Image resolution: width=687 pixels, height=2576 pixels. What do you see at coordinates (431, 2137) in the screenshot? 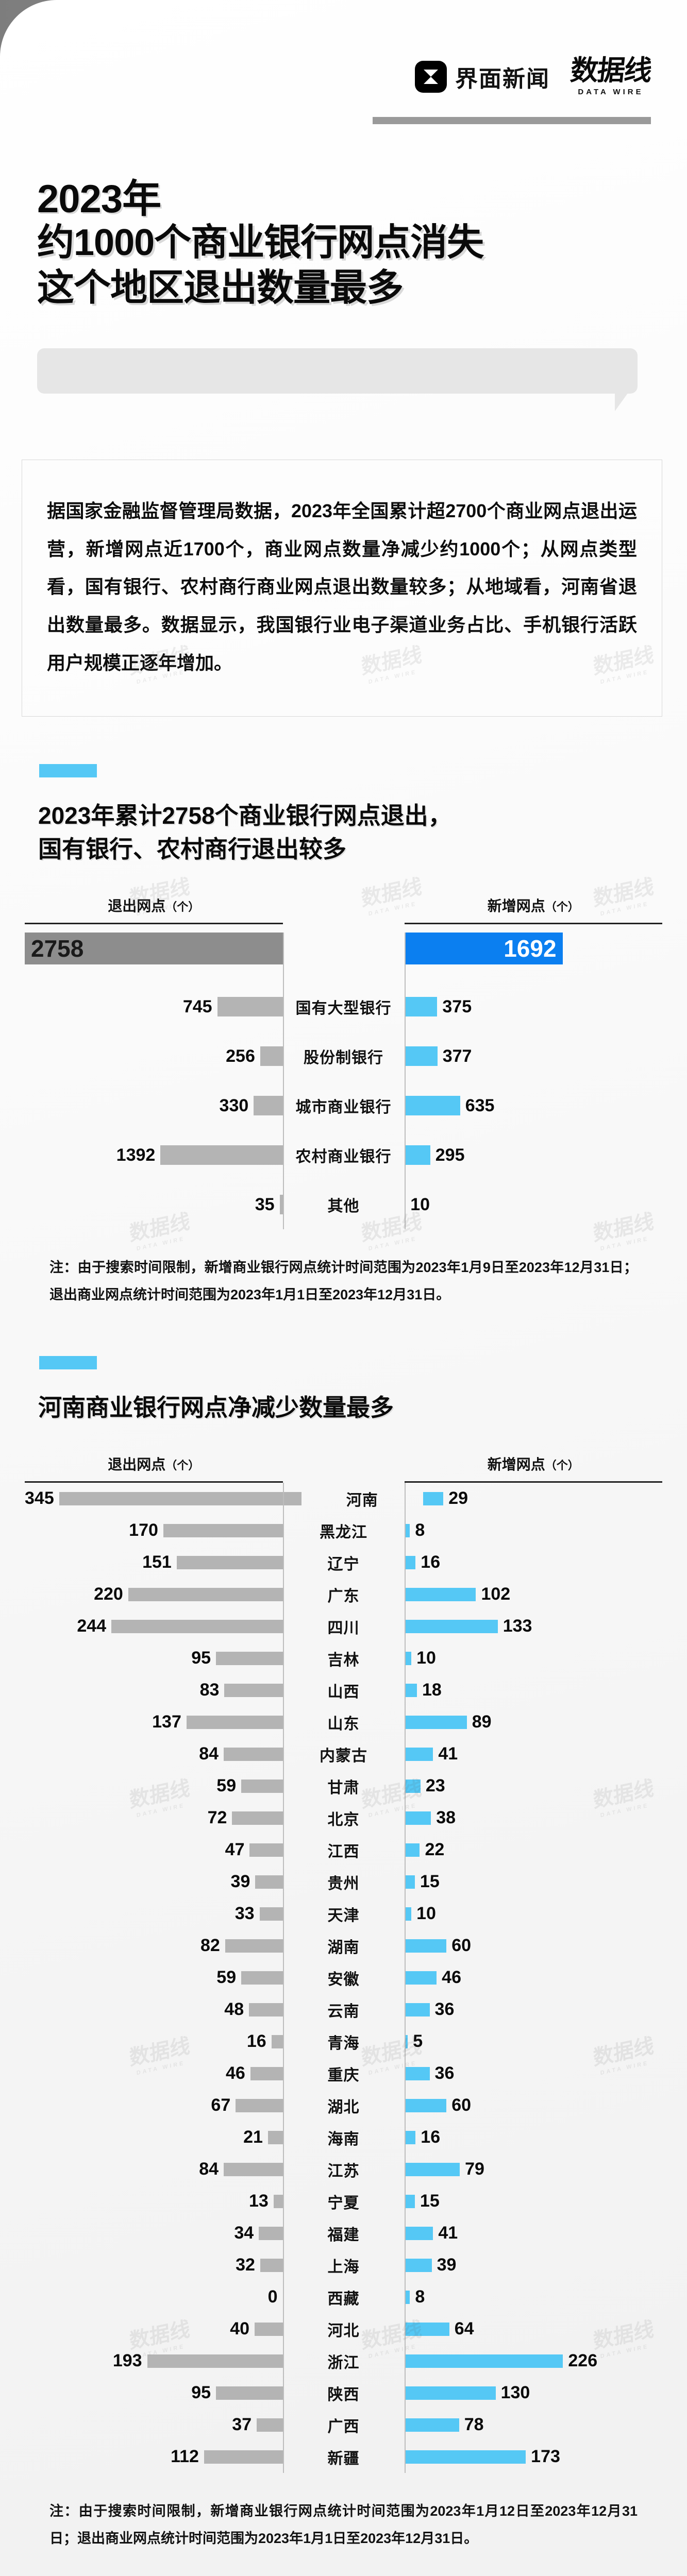
I see `row-new-value: 16` at bounding box center [431, 2137].